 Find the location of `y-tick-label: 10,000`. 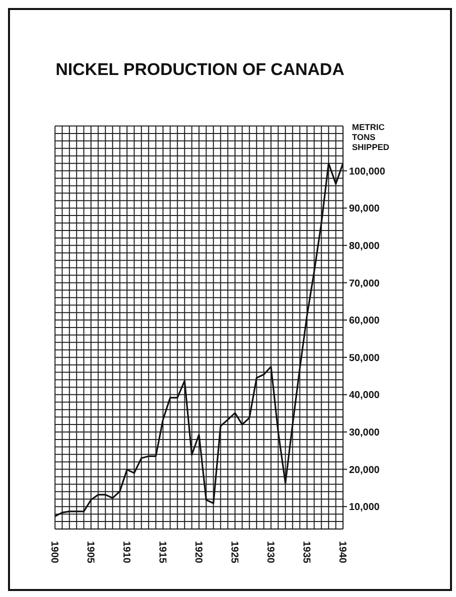

y-tick-label: 10,000 is located at coordinates (364, 508).